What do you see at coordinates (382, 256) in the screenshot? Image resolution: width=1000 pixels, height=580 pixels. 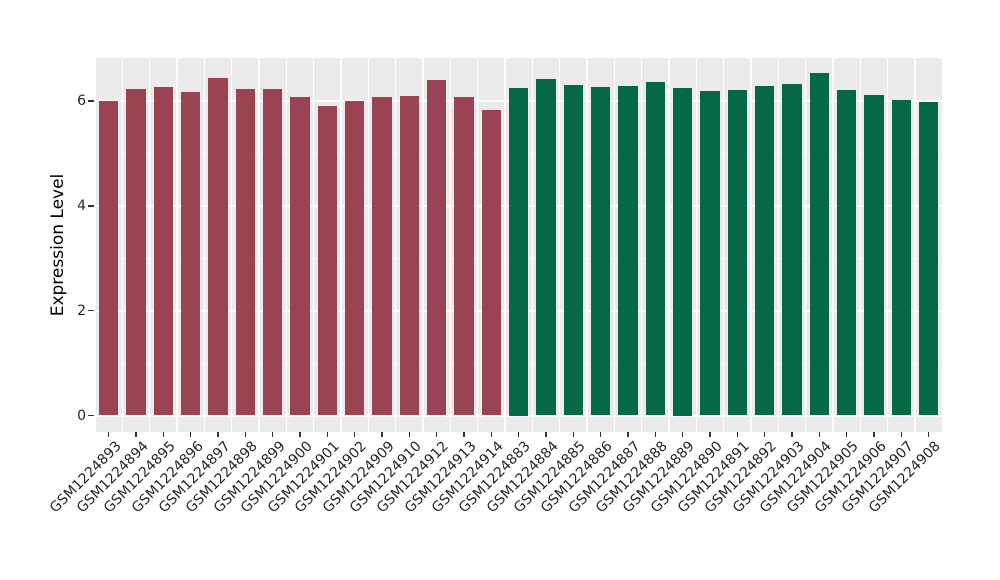 I see `bar-GSM1224909` at bounding box center [382, 256].